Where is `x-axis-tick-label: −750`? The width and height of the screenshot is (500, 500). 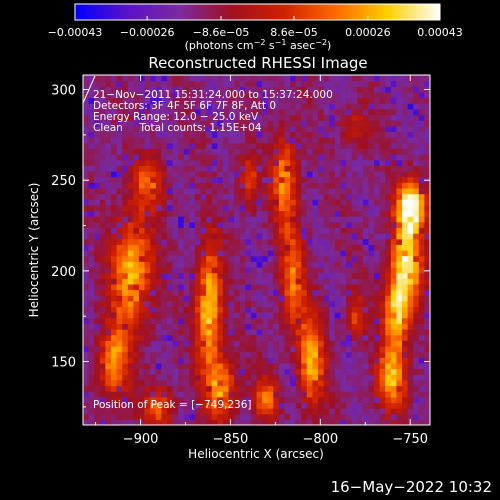
x-axis-tick-label: −750 is located at coordinates (410, 439).